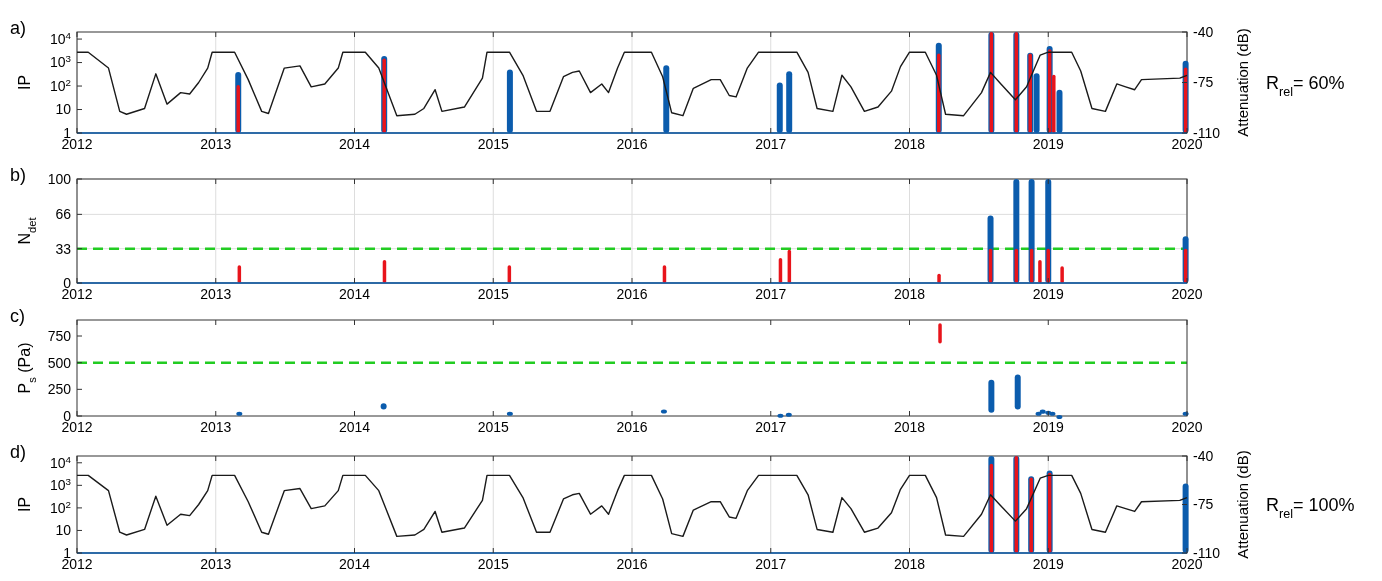 This screenshot has height=581, width=1382. What do you see at coordinates (59, 178) in the screenshot?
I see `y-tick-label: 100` at bounding box center [59, 178].